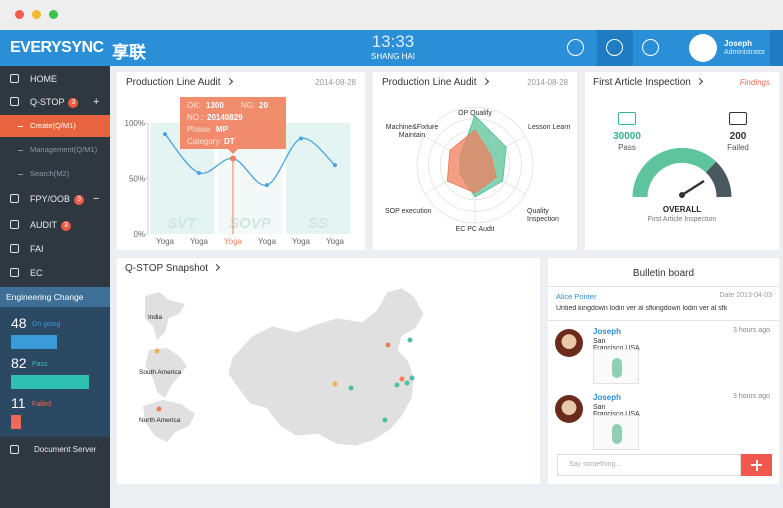 The width and height of the screenshot is (783, 508). I want to click on tooltip-text: Phase:, so click(199, 129).